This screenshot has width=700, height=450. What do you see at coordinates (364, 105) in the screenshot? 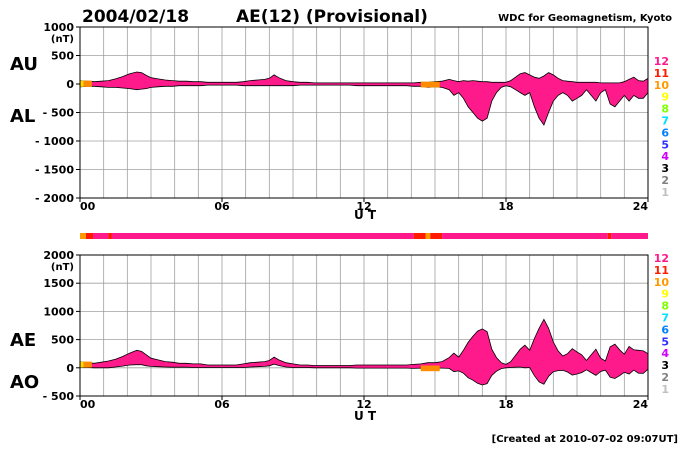
I see `al-line` at bounding box center [364, 105].